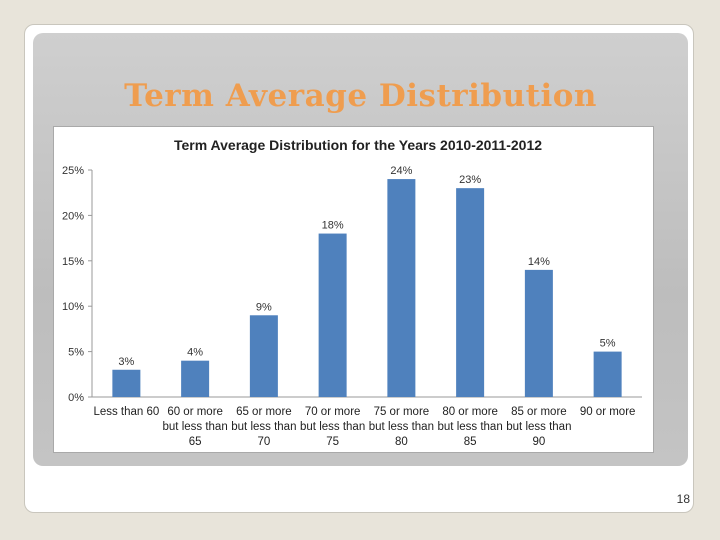  I want to click on x-tick-label: 80, so click(401, 442).